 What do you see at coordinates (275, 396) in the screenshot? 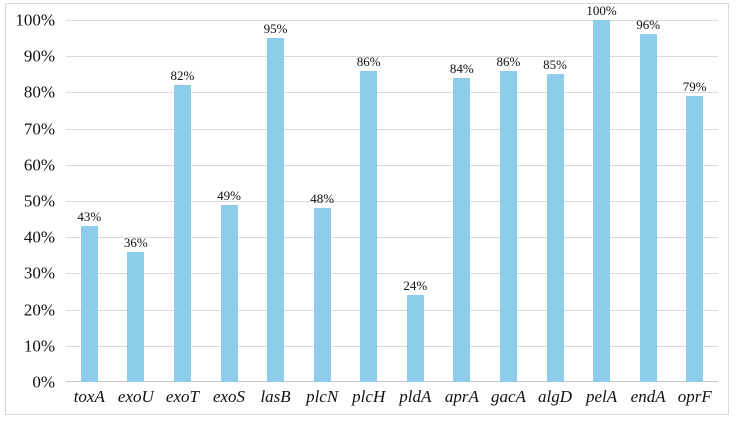
I see `x-tick-label: lasB` at bounding box center [275, 396].